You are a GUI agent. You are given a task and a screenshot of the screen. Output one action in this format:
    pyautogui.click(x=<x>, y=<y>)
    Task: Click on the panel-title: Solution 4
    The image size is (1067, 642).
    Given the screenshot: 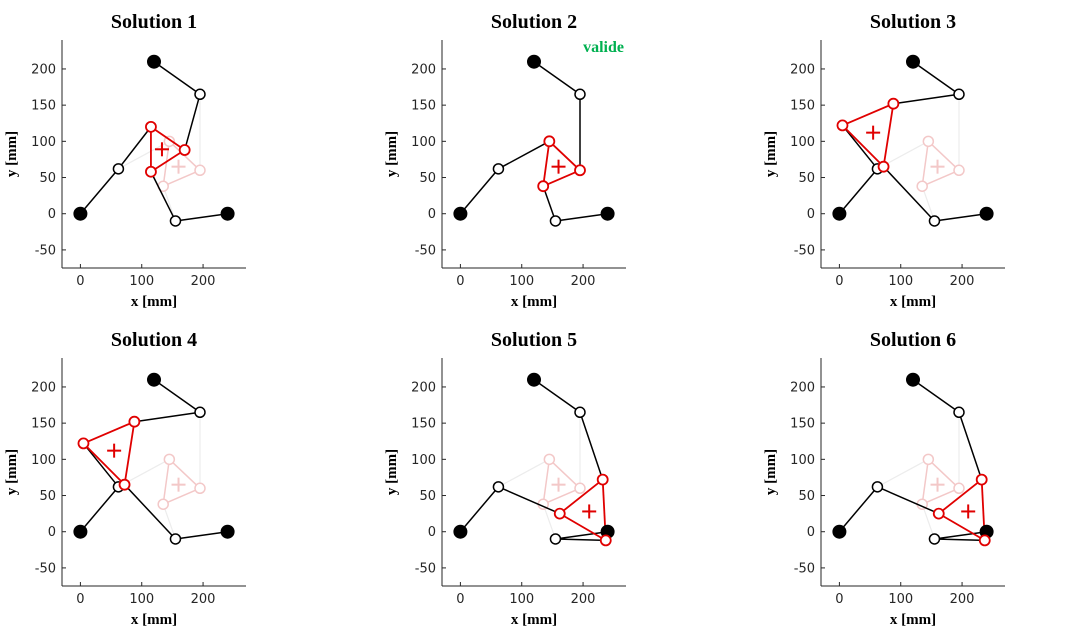 What is the action you would take?
    pyautogui.click(x=154, y=340)
    